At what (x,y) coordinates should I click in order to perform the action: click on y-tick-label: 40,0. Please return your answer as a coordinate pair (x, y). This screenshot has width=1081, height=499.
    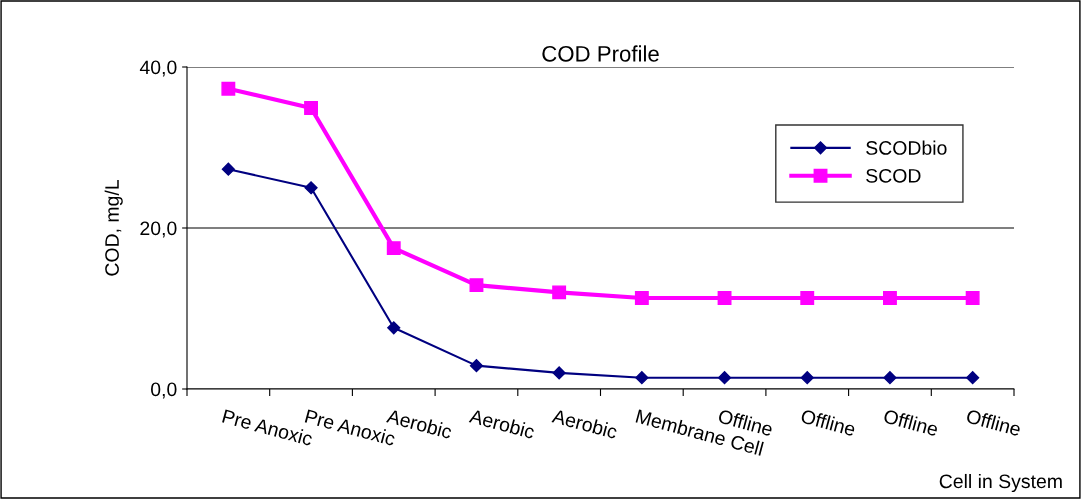
    Looking at the image, I should click on (158, 68).